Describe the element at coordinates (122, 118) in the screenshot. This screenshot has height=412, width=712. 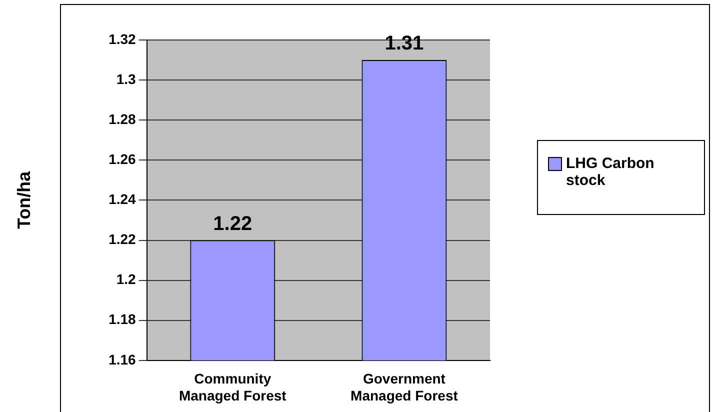
I see `y-tick-label: 1.28` at that location.